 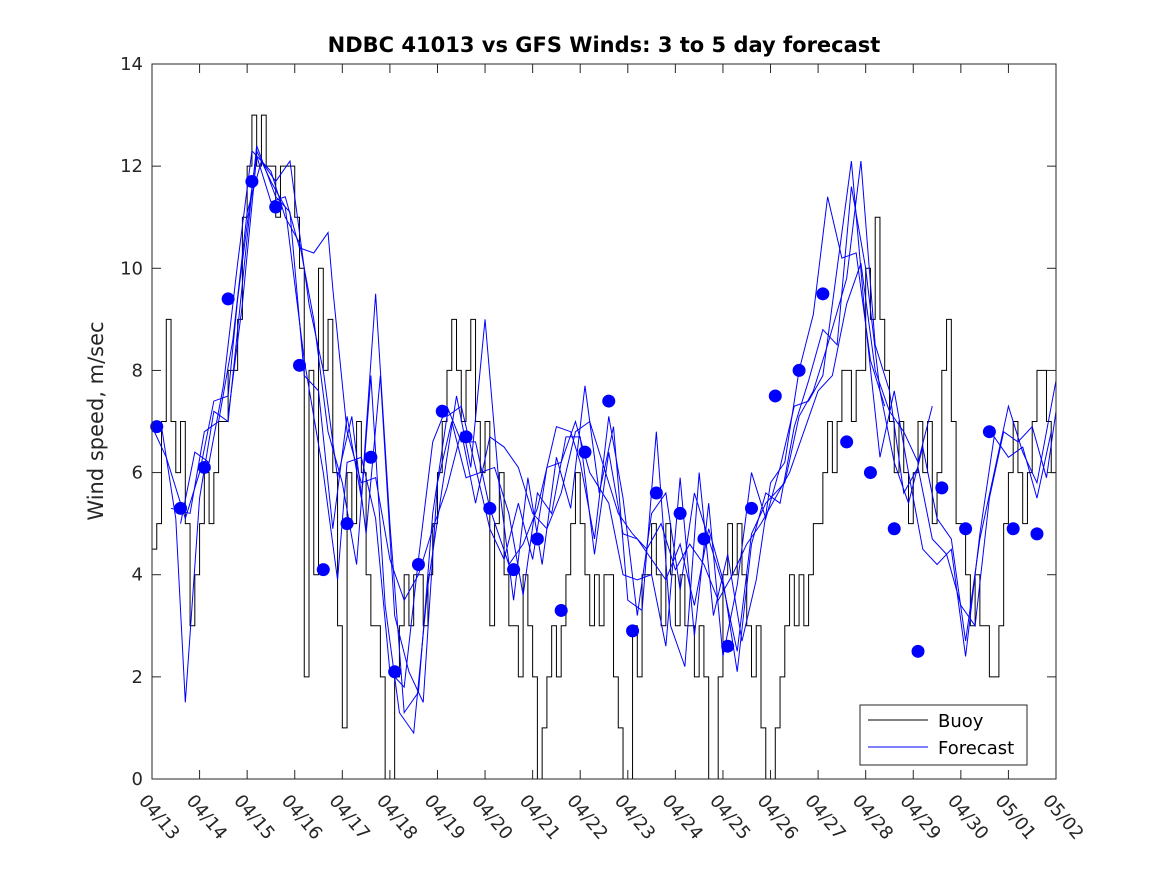 I want to click on x-tick-label: 05/01, so click(x=1015, y=817).